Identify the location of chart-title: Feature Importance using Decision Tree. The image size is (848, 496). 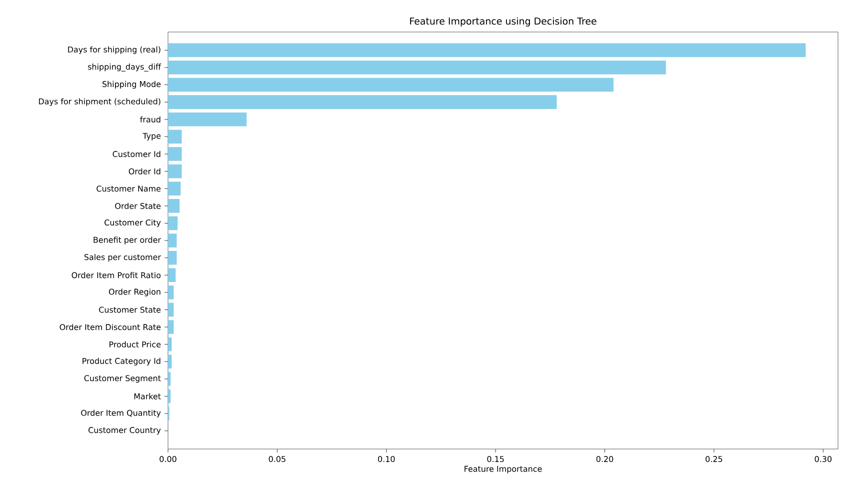
(503, 22).